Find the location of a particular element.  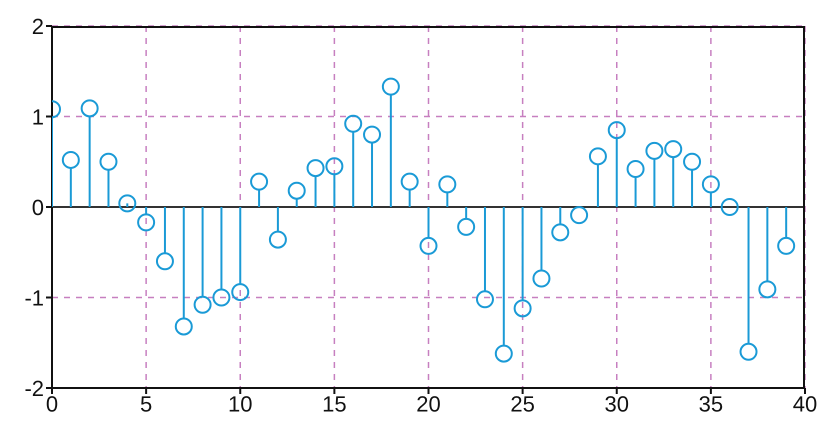

x-tick-label: 25 is located at coordinates (522, 404).